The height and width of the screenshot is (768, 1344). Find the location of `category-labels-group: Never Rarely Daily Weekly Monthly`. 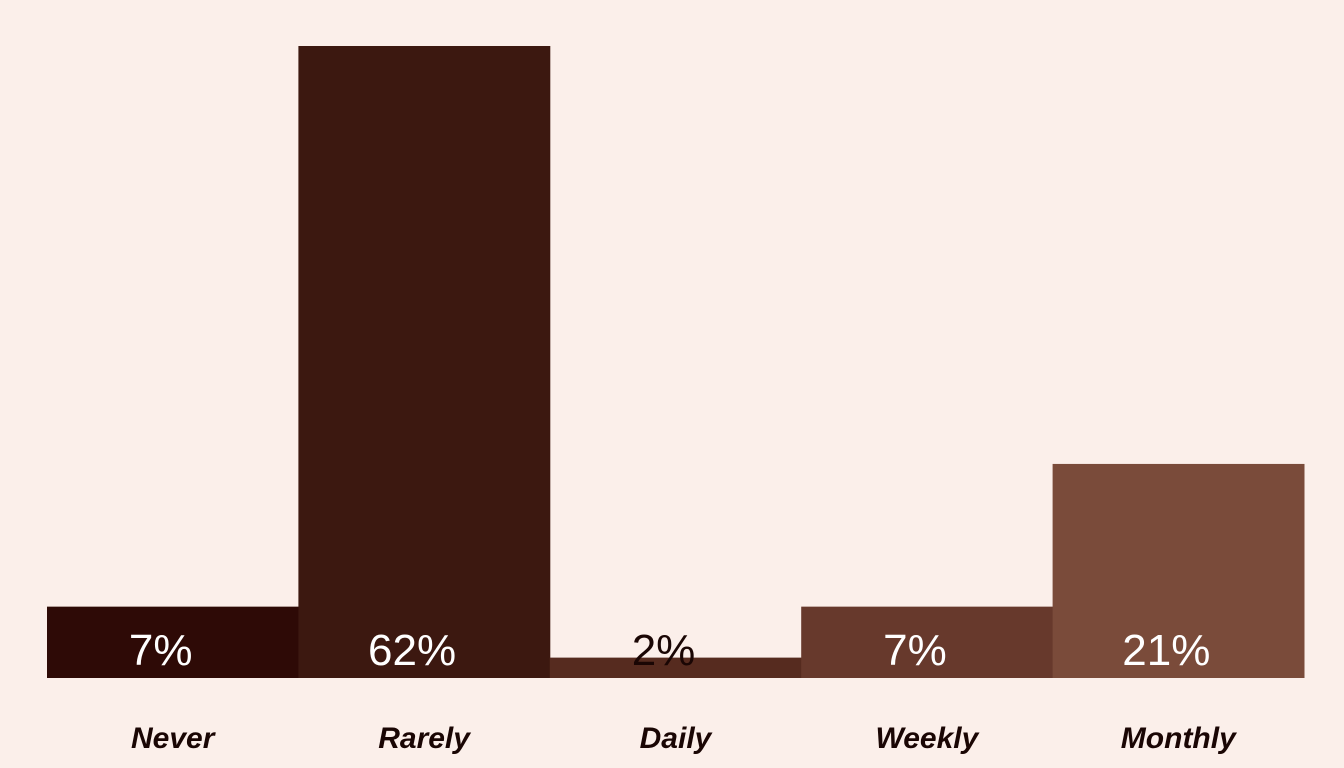

category-labels-group: Never Rarely Daily Weekly Monthly is located at coordinates (684, 738).